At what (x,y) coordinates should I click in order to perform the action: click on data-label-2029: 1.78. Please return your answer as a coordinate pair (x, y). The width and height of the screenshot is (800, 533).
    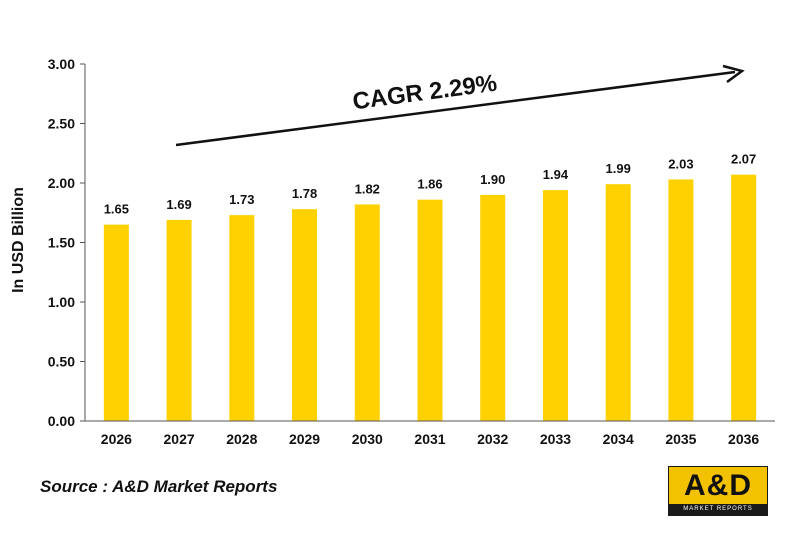
    Looking at the image, I should click on (304, 193).